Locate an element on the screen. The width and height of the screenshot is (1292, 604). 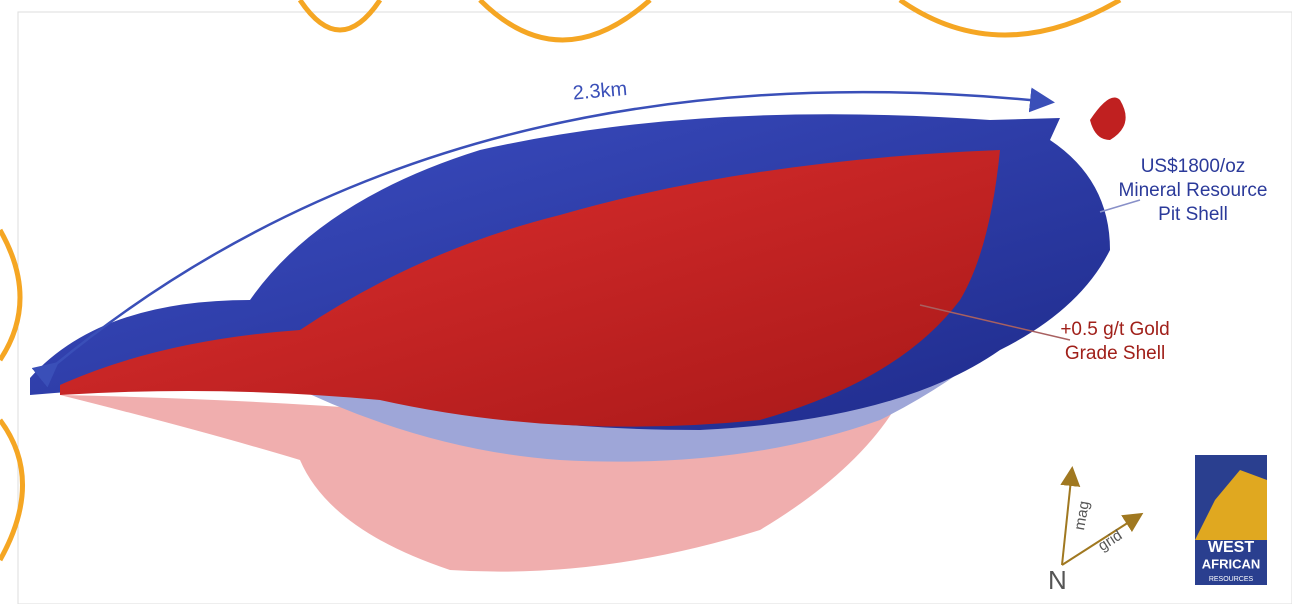
label-line: +0.5 g/t Gold is located at coordinates (1114, 329).